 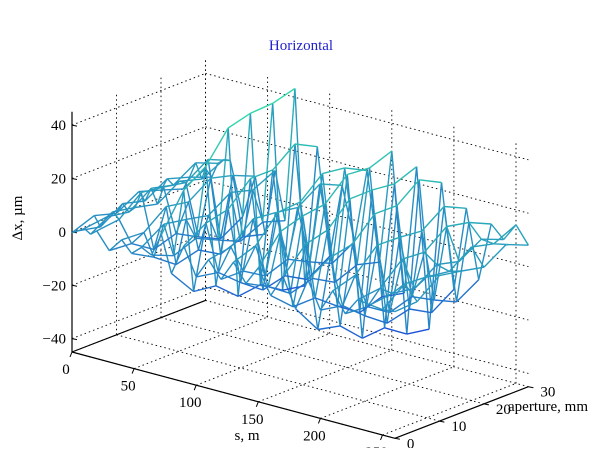 What do you see at coordinates (246, 436) in the screenshot?
I see `x-axis-label: s, m` at bounding box center [246, 436].